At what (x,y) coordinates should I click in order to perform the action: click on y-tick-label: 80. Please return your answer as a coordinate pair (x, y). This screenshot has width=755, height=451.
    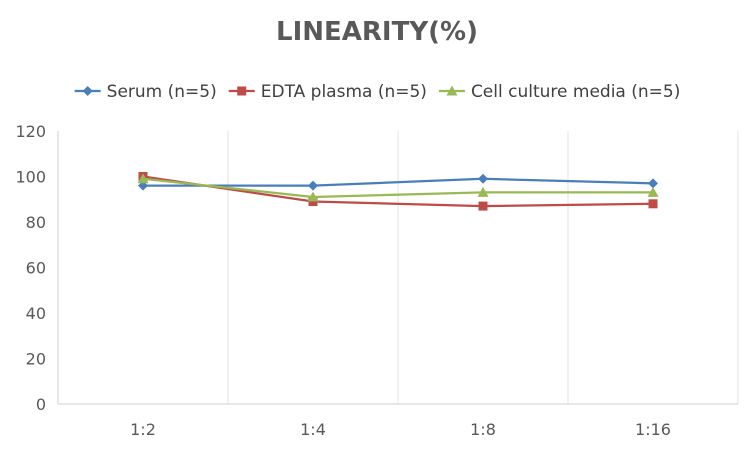
    Looking at the image, I should click on (36, 222).